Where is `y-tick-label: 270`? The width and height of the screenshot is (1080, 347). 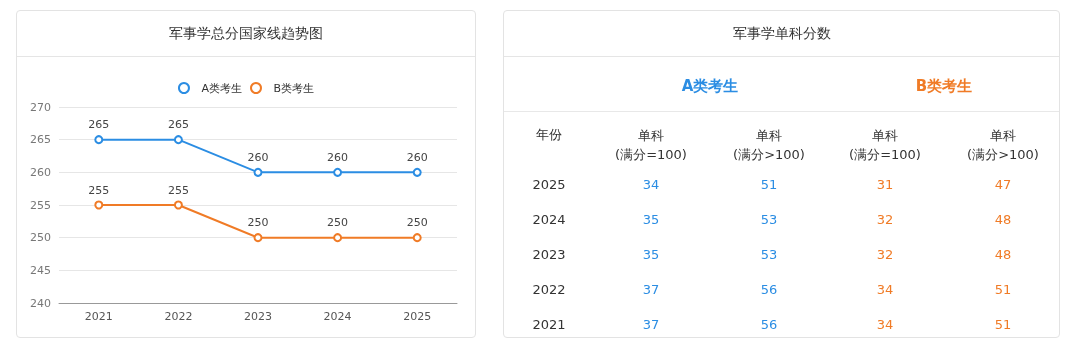
y-tick-label: 270 is located at coordinates (40, 107).